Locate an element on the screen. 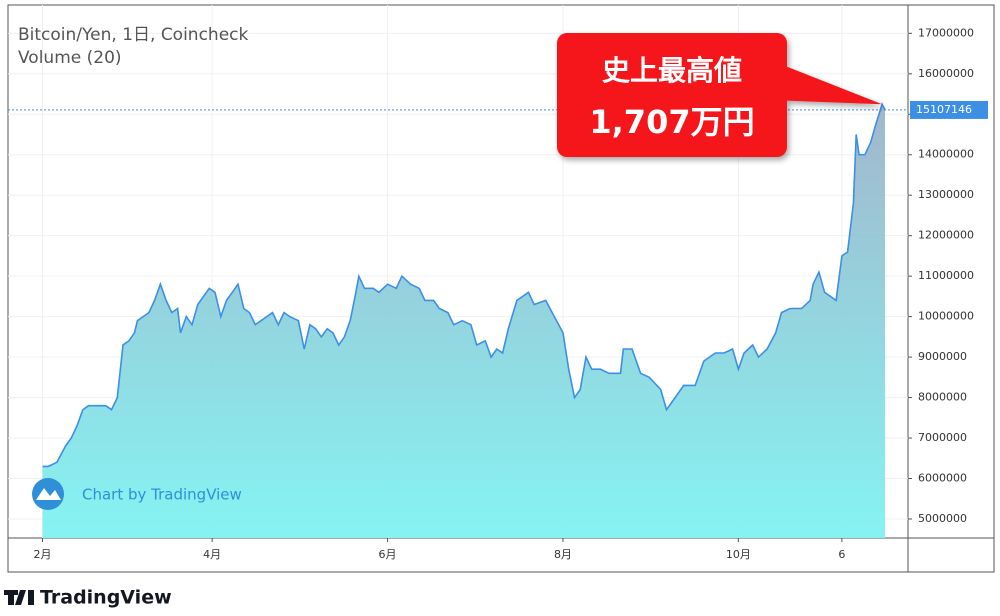  last-price-label: 15107146 is located at coordinates (944, 109).